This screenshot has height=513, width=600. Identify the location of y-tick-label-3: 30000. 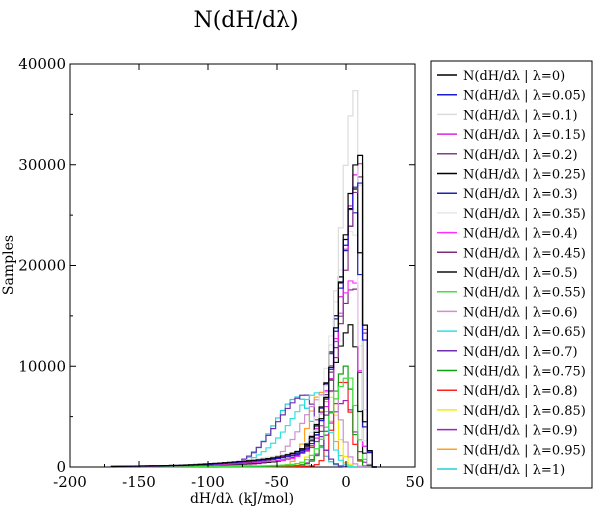
(42, 165).